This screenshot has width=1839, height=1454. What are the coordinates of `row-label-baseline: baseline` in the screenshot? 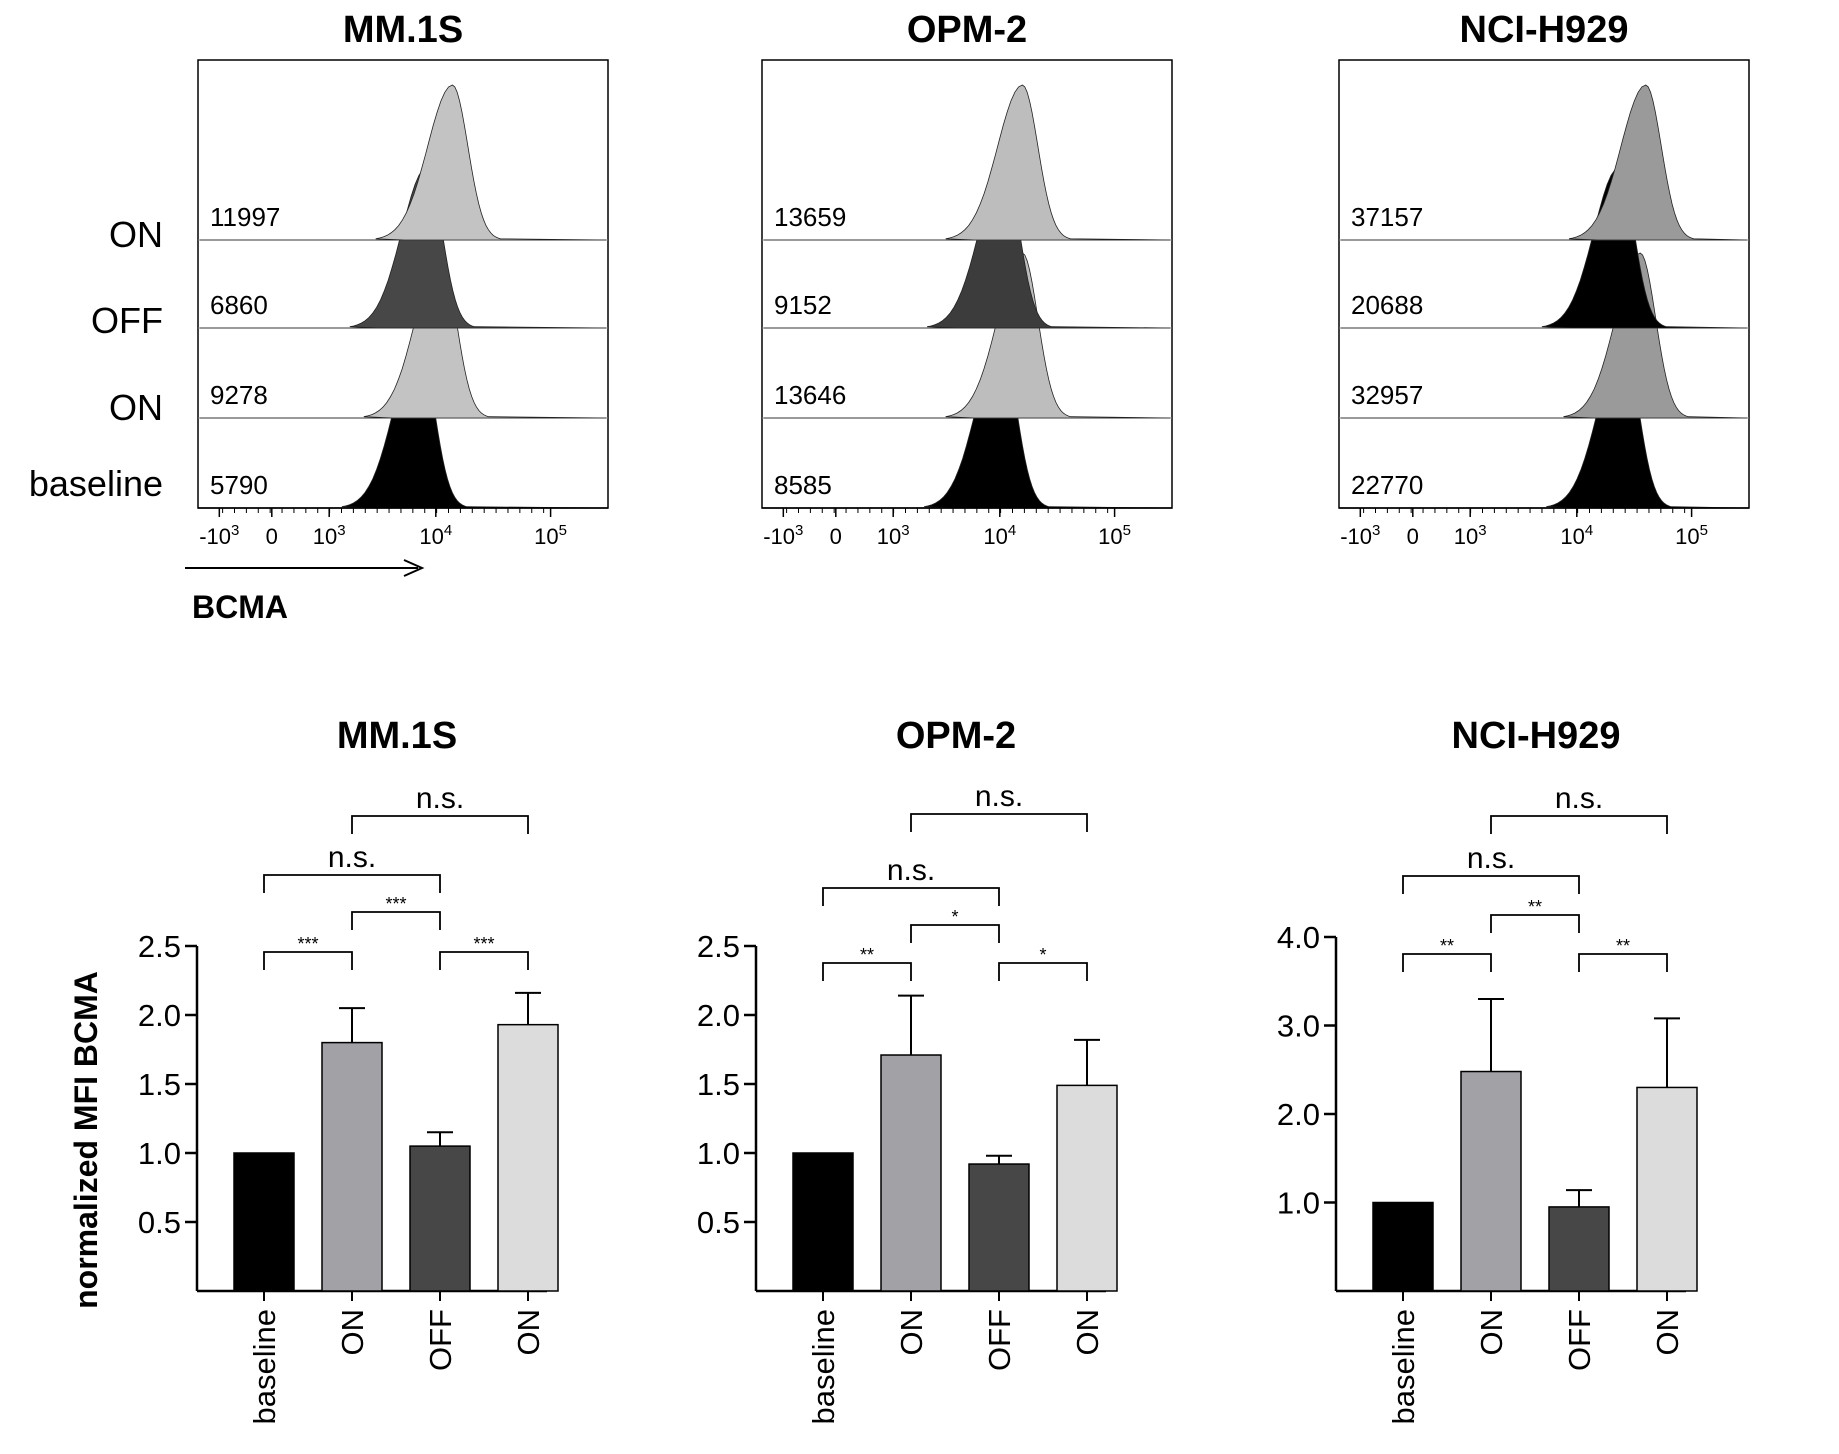 It's located at (96, 483).